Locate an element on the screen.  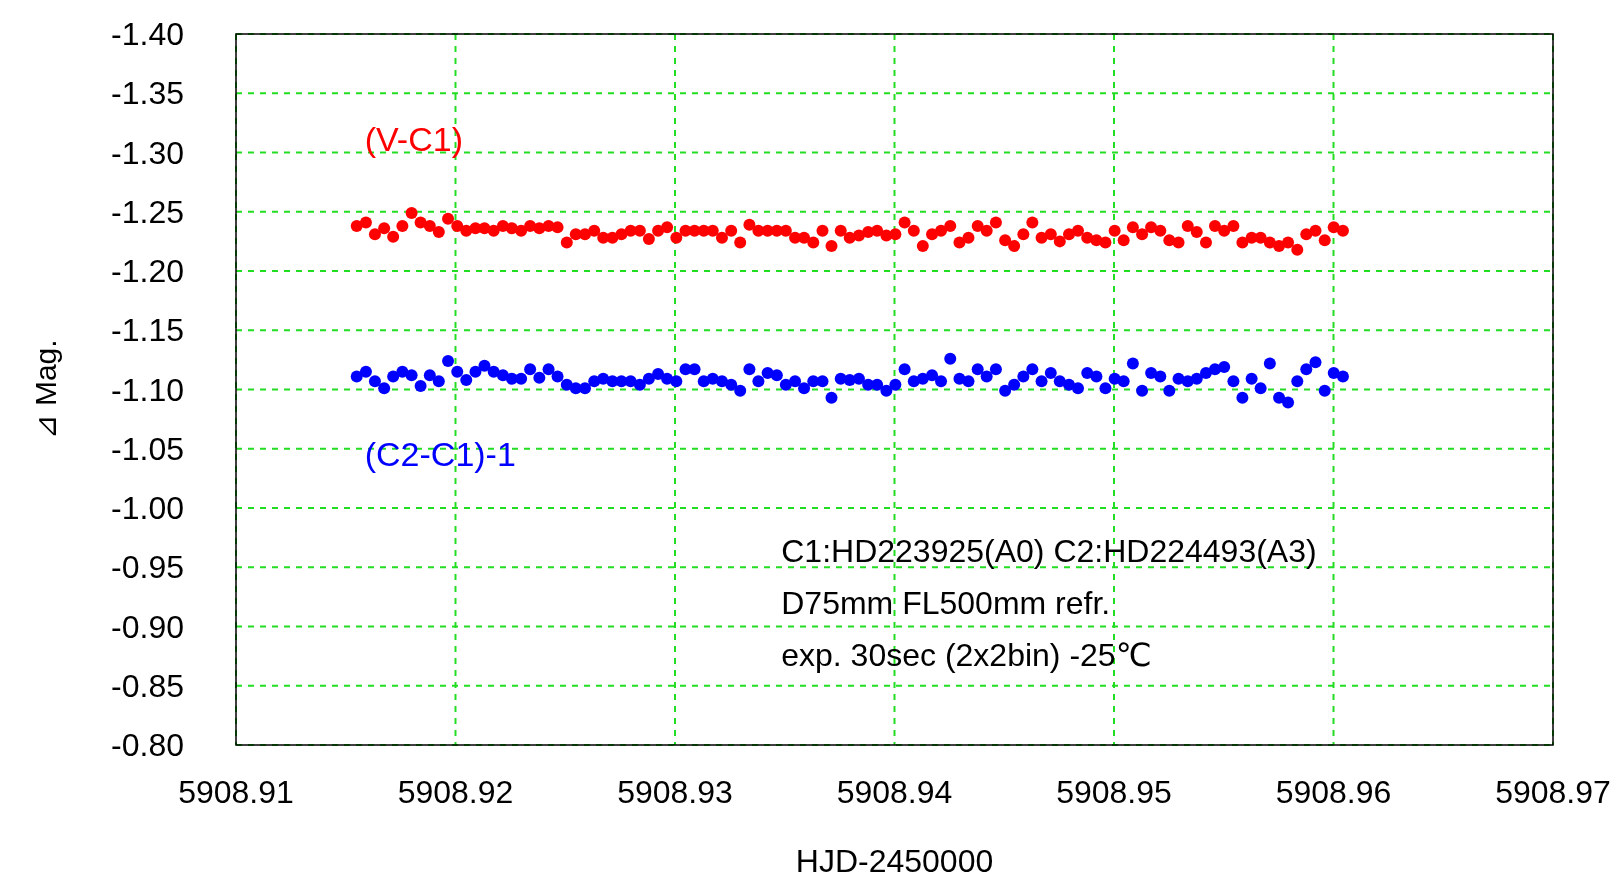
y-tick-label: -1.15 is located at coordinates (147, 330).